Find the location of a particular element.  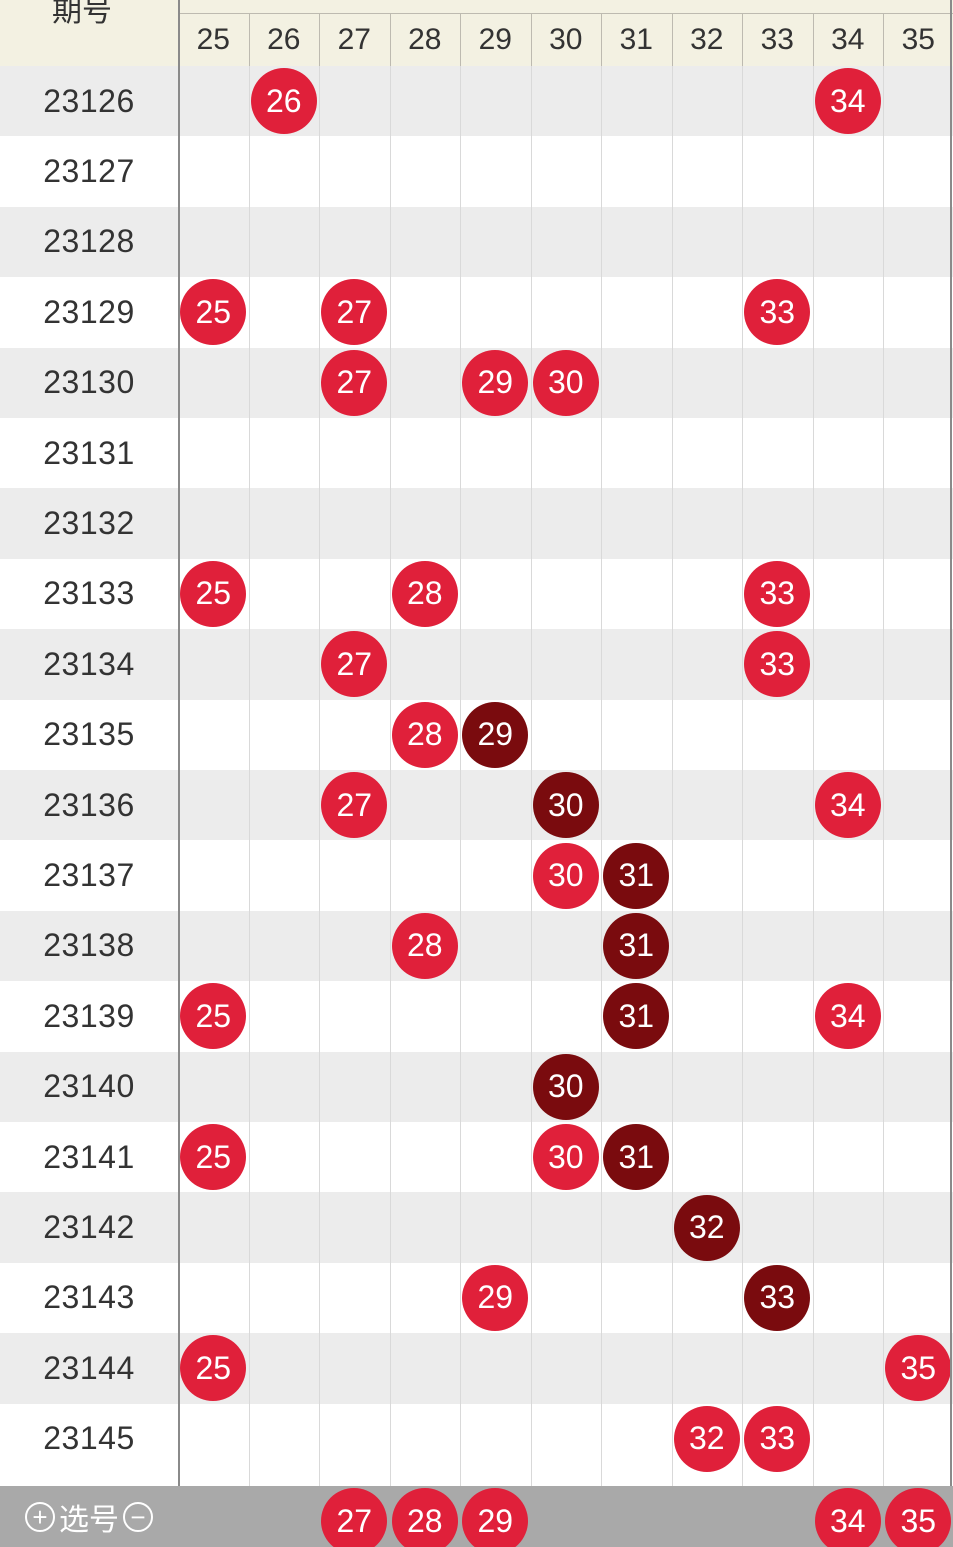

right-border-line is located at coordinates (951, 773).